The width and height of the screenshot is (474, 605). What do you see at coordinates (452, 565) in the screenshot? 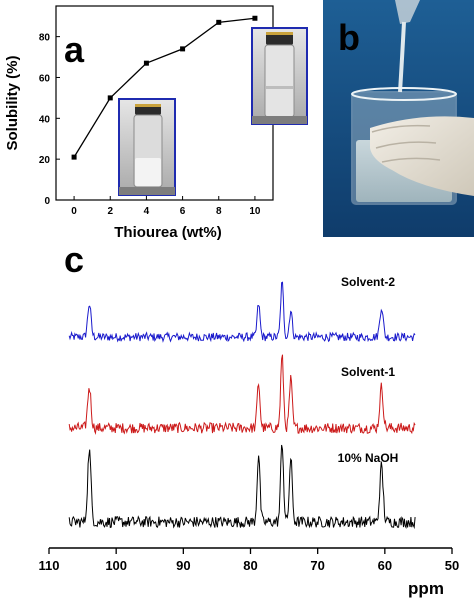
I see `panel-c-x-tick-label: 50` at bounding box center [452, 565].